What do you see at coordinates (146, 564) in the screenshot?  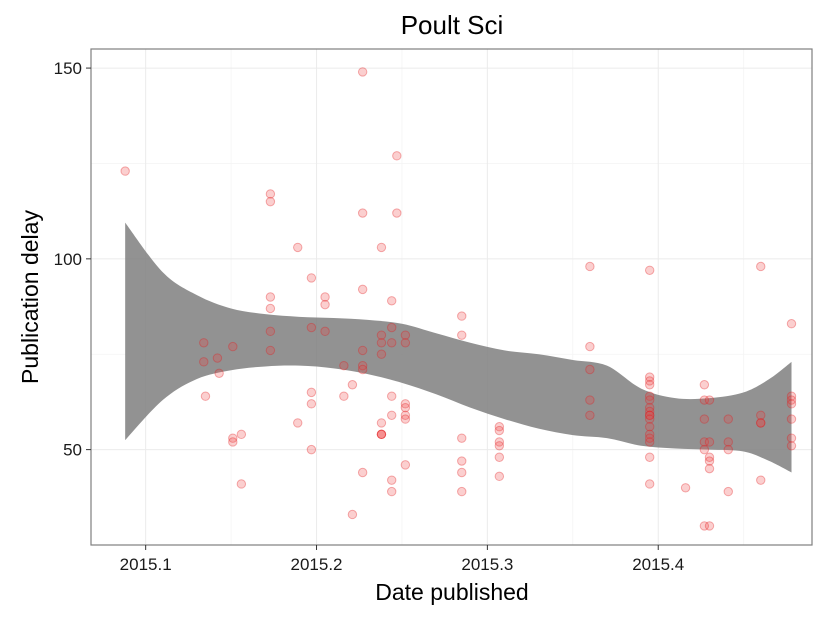 I see `x-tick-label: 2015.1` at bounding box center [146, 564].